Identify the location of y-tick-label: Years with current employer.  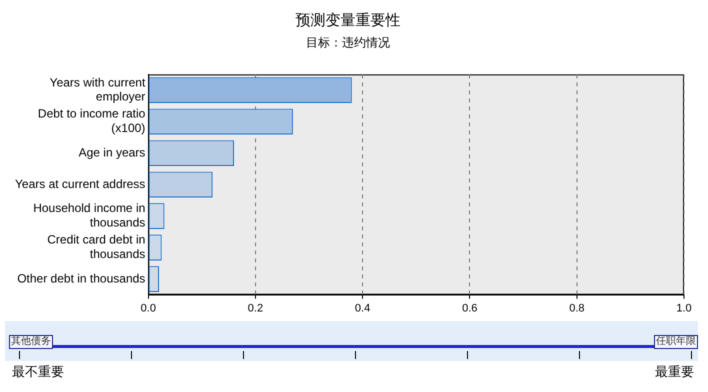
(98, 89).